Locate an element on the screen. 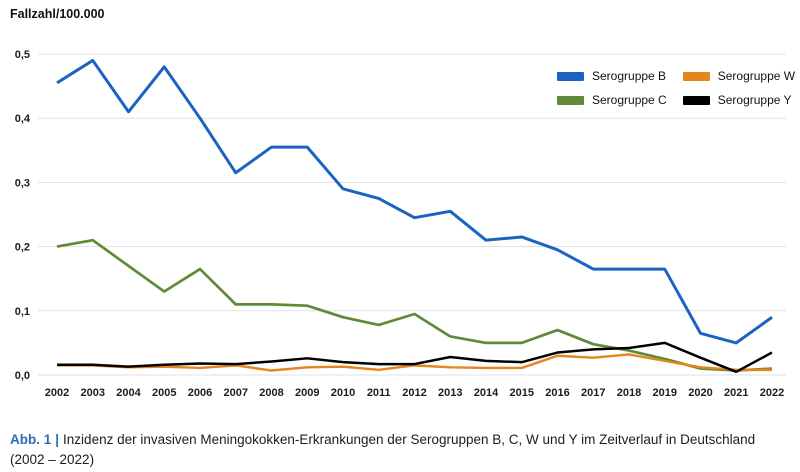 The height and width of the screenshot is (472, 800). x-tick-label: 2011 is located at coordinates (379, 393).